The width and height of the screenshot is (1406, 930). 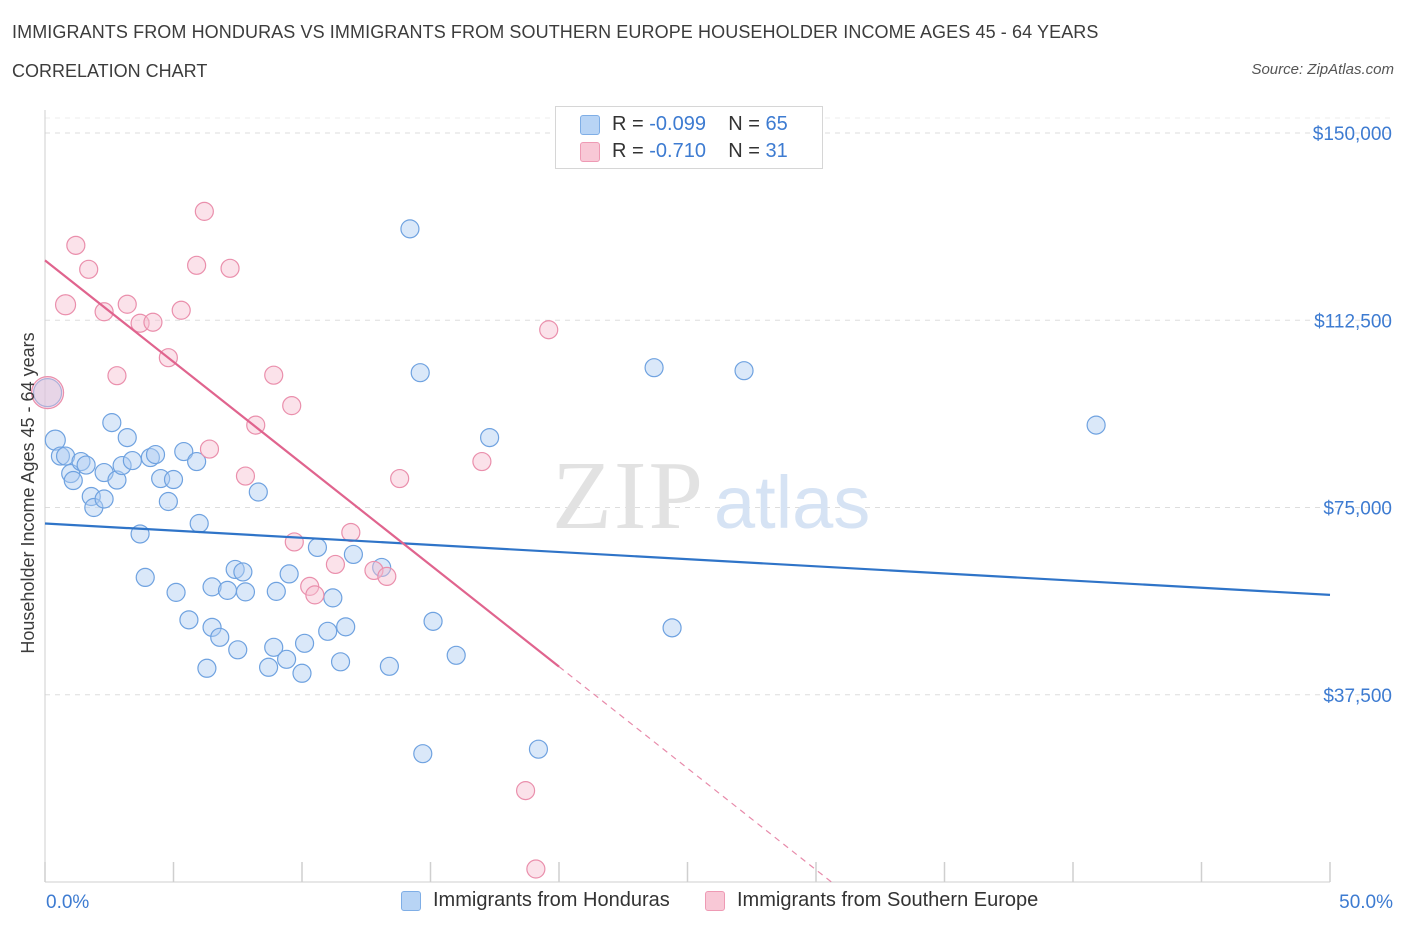 I want to click on legend-swatch-blue, so click(x=590, y=125).